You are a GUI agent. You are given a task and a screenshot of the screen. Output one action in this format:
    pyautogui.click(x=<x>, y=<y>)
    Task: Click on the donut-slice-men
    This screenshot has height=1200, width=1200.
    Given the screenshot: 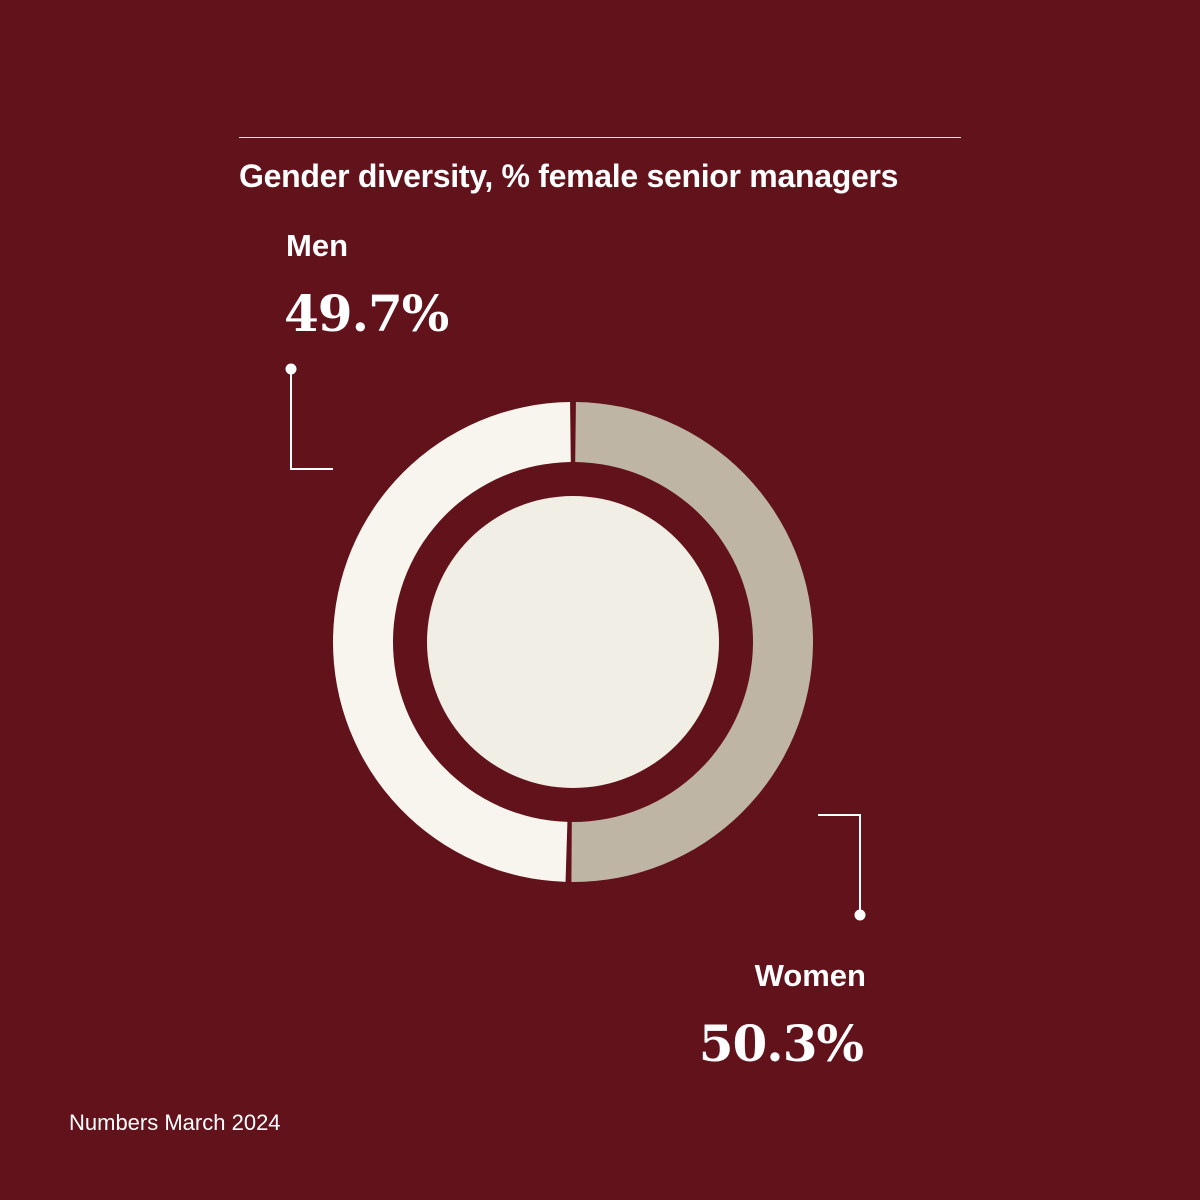 What is the action you would take?
    pyautogui.click(x=451, y=642)
    